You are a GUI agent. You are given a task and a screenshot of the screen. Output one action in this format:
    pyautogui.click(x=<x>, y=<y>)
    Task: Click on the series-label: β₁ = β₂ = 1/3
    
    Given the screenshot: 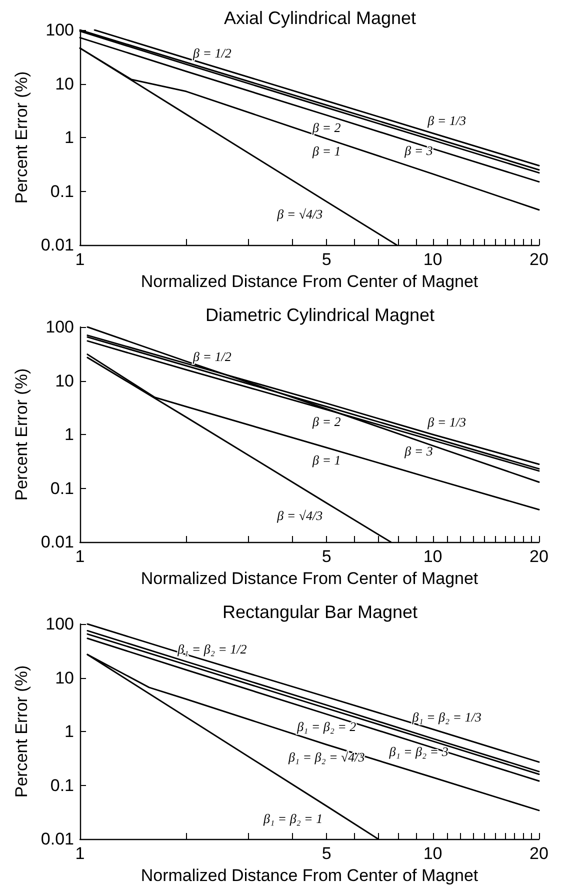 What is the action you would take?
    pyautogui.click(x=446, y=716)
    